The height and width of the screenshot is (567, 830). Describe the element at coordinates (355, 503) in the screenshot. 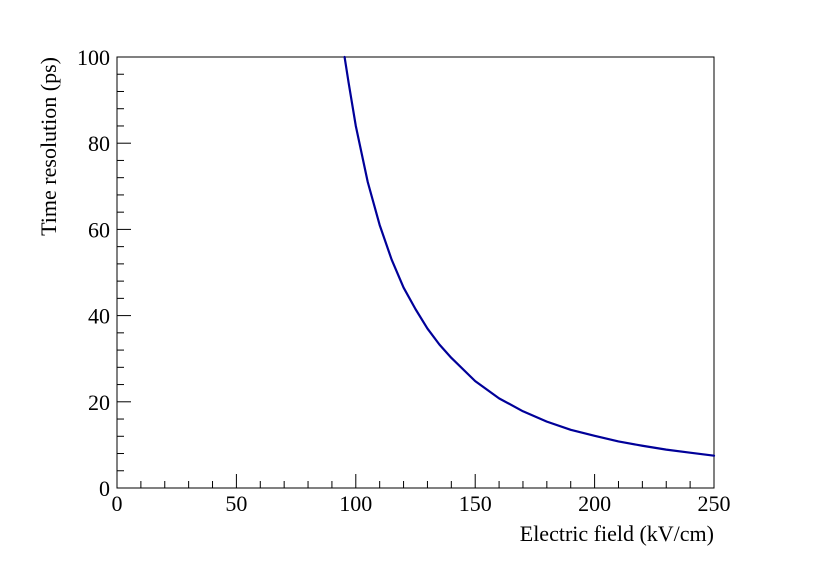

I see `x-tick-label: 100` at that location.